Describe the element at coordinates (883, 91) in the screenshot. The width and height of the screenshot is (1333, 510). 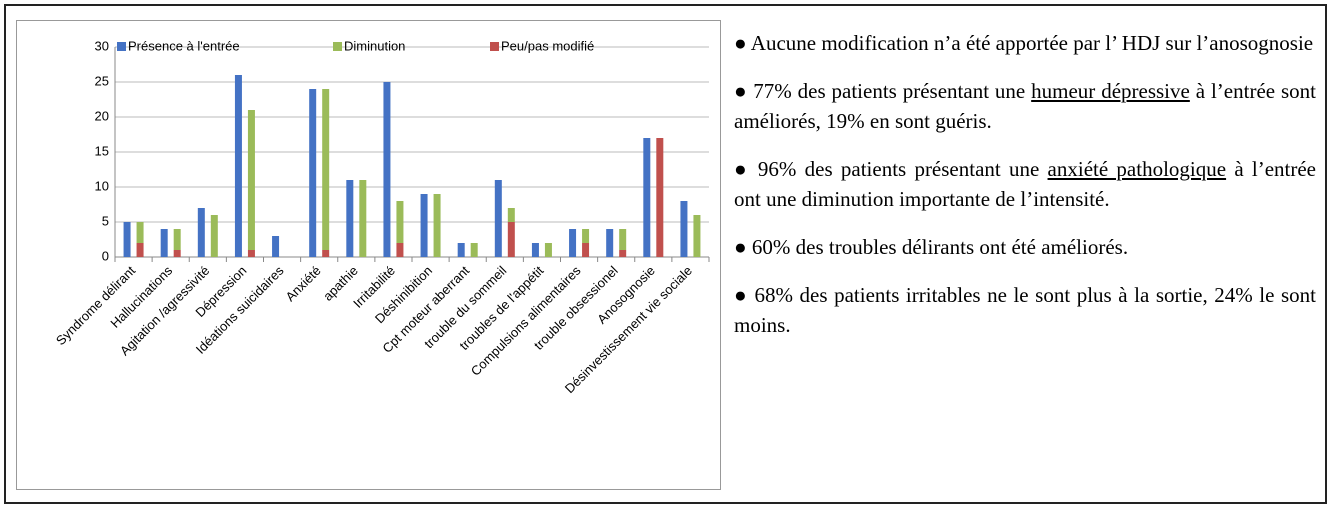
I see `note-text: ● 77% des patients présentant une` at that location.